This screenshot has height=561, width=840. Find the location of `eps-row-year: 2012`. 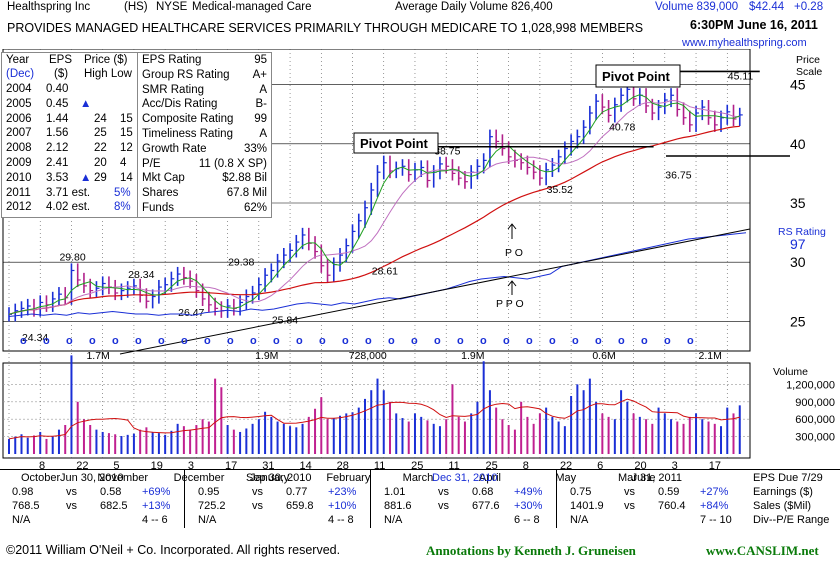

eps-row-year: 2012 is located at coordinates (19, 207).